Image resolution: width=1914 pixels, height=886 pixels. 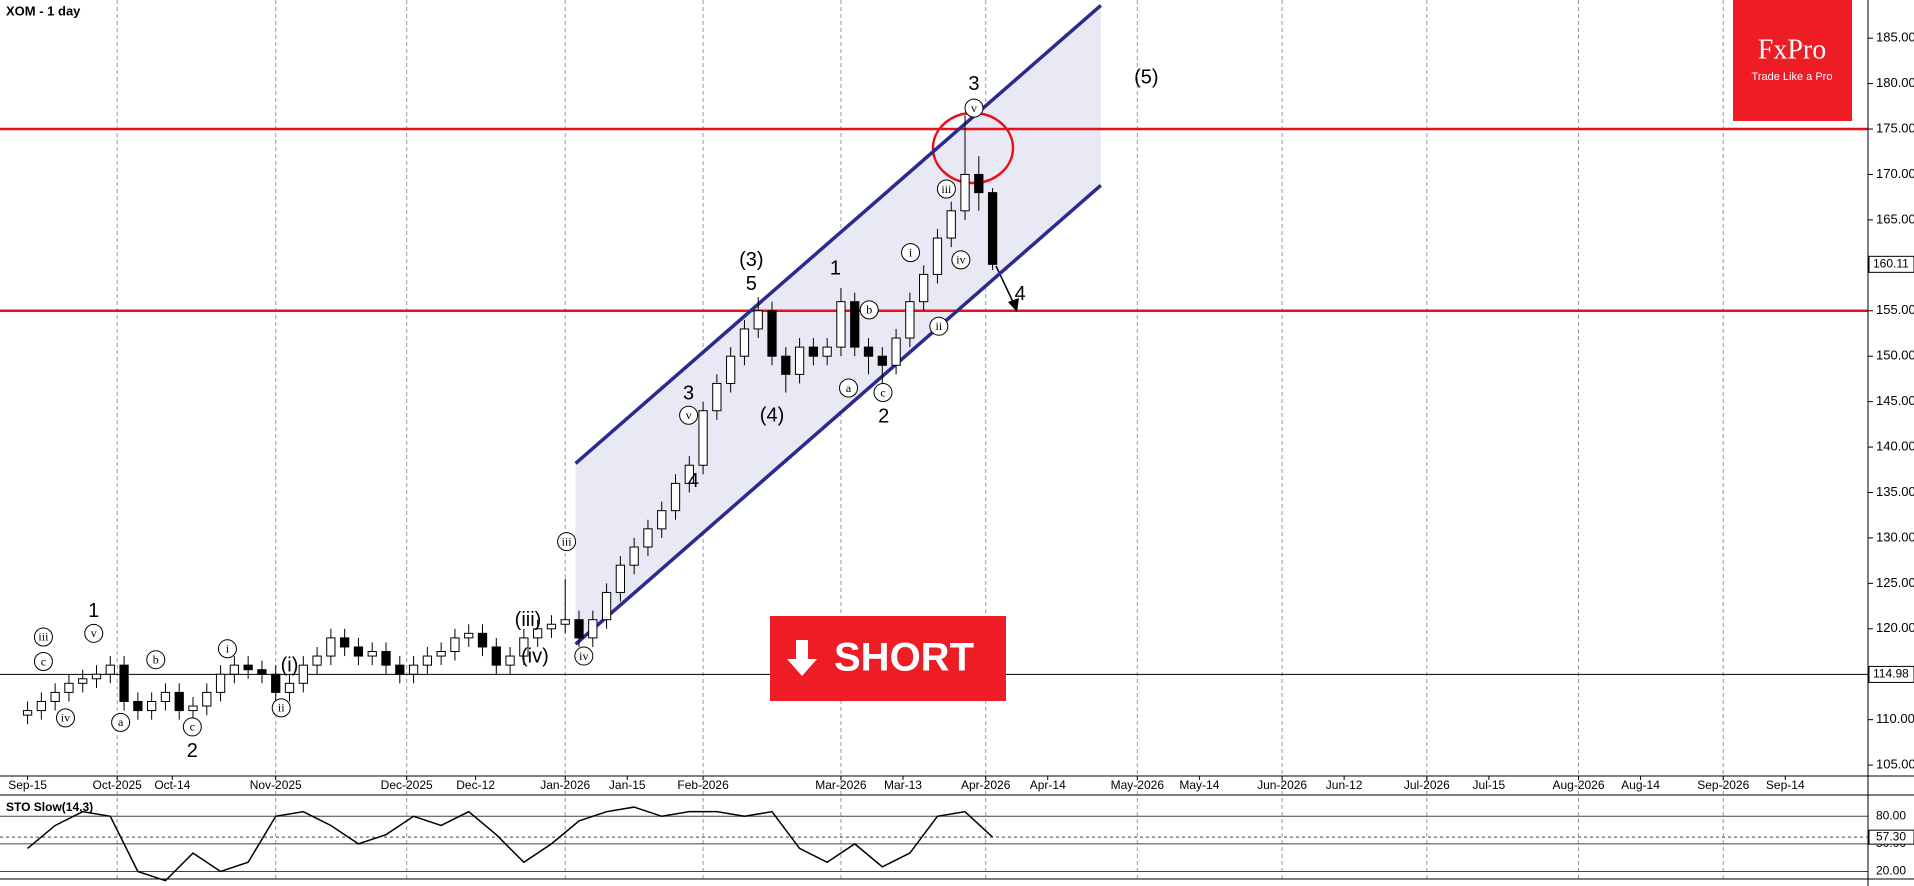 What do you see at coordinates (27, 785) in the screenshot?
I see `x-tick-label: Sep-15` at bounding box center [27, 785].